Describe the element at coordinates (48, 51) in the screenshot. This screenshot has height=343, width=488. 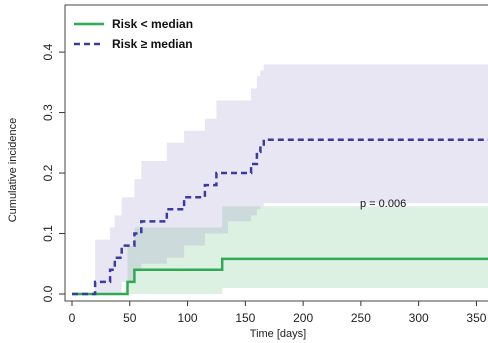
I see `y-tick-label: 0.4` at that location.